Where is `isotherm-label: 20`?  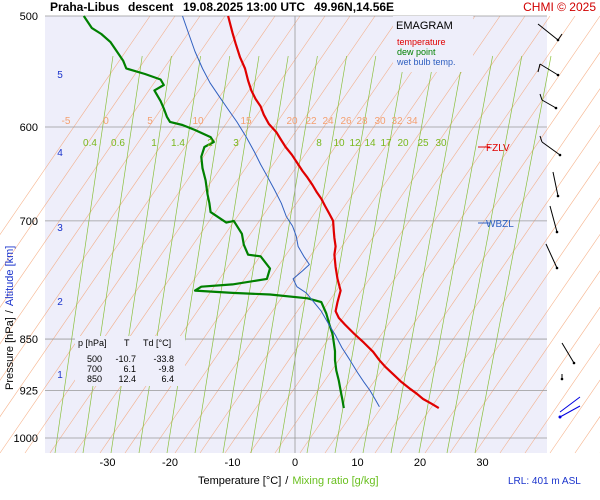 isotherm-label: 20 is located at coordinates (292, 121).